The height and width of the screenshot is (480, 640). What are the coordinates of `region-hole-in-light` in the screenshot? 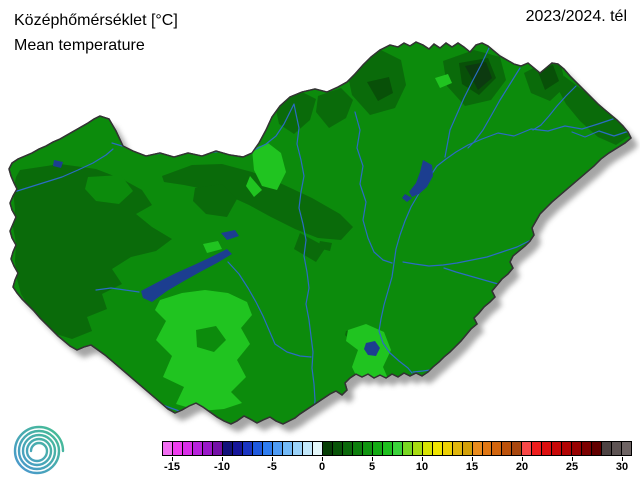 It's located at (211, 339).